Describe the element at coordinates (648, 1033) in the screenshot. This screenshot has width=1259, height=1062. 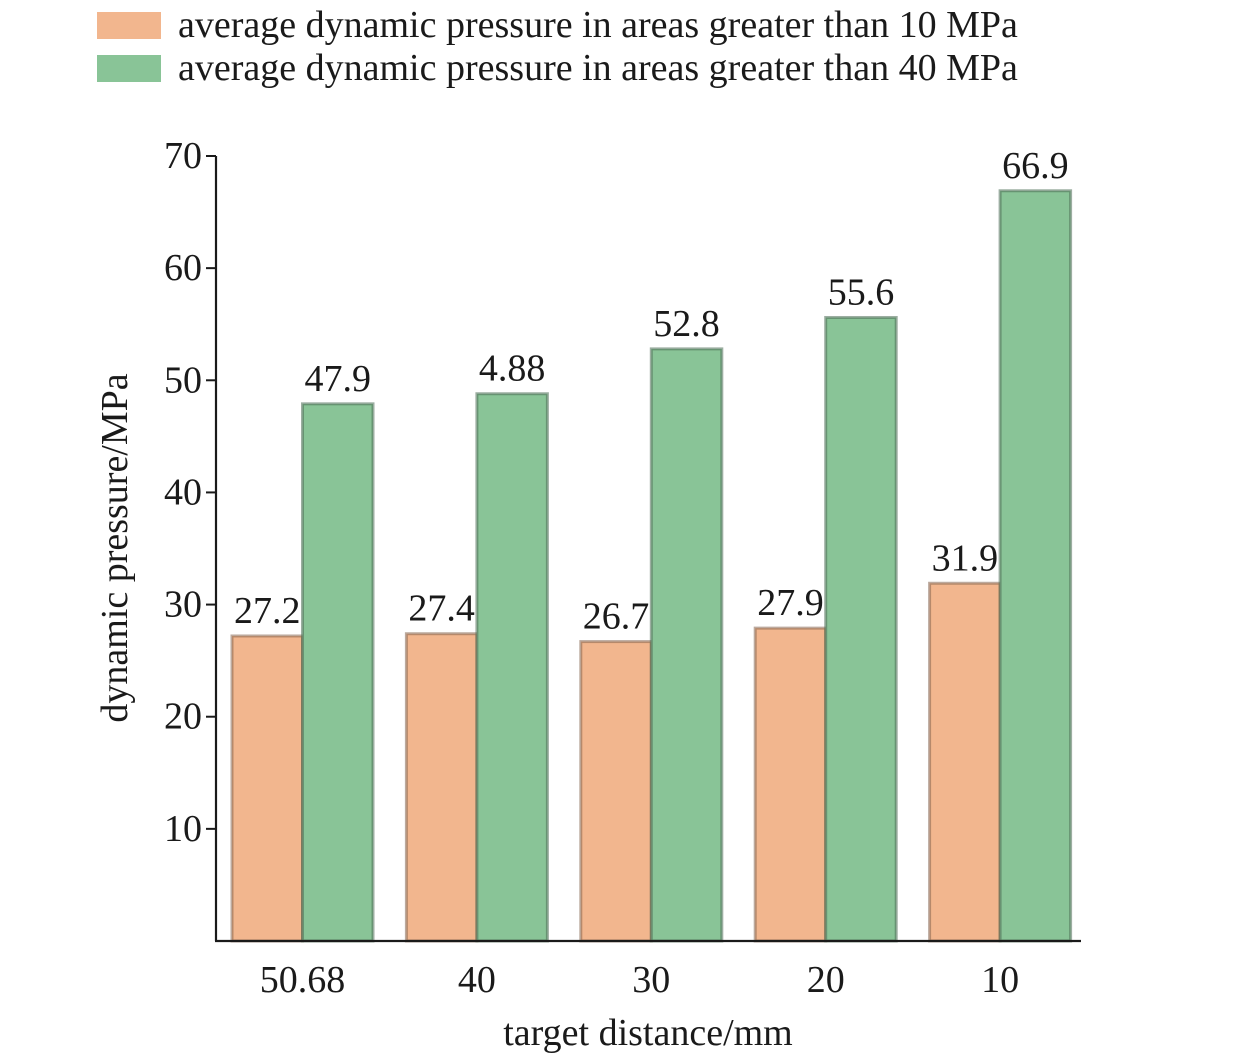
I see `x-axis-title: target distance/mm` at that location.